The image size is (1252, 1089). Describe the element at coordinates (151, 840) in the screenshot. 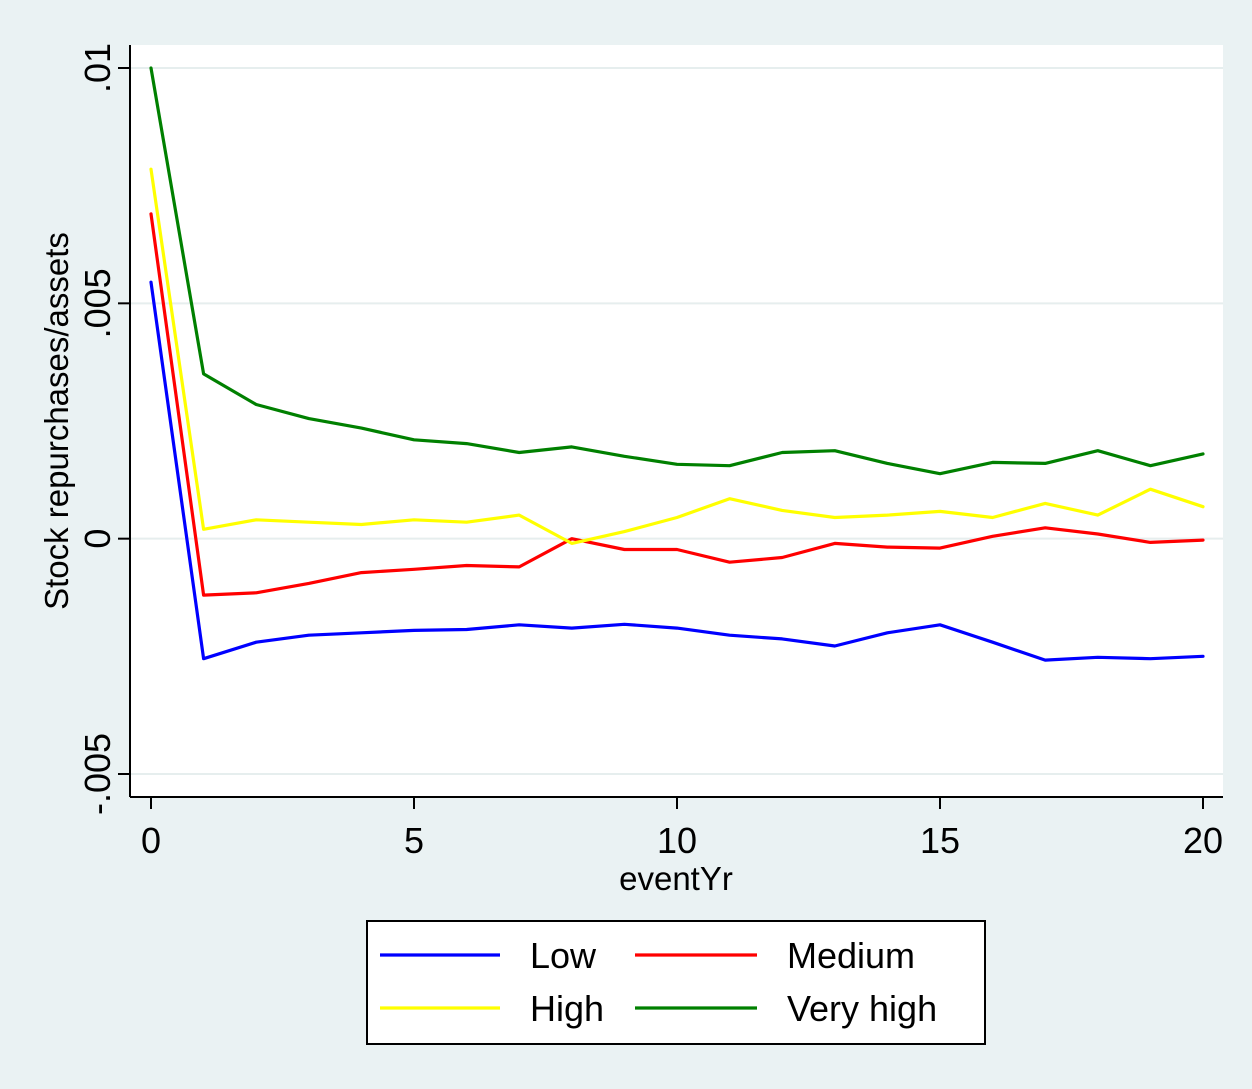

I see `x-tick-label: 0` at that location.